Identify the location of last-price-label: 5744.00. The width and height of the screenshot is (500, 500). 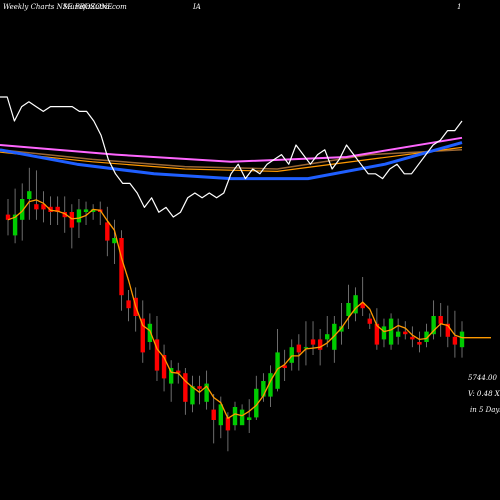
(482, 378).